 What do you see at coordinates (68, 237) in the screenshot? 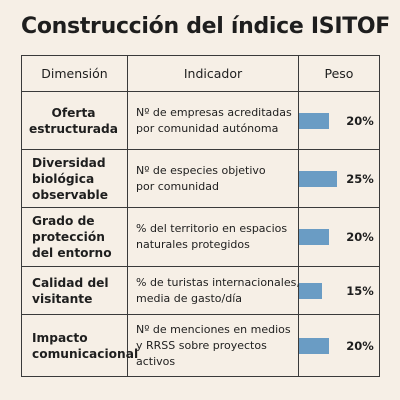
I see `dimension-line: protección` at bounding box center [68, 237].